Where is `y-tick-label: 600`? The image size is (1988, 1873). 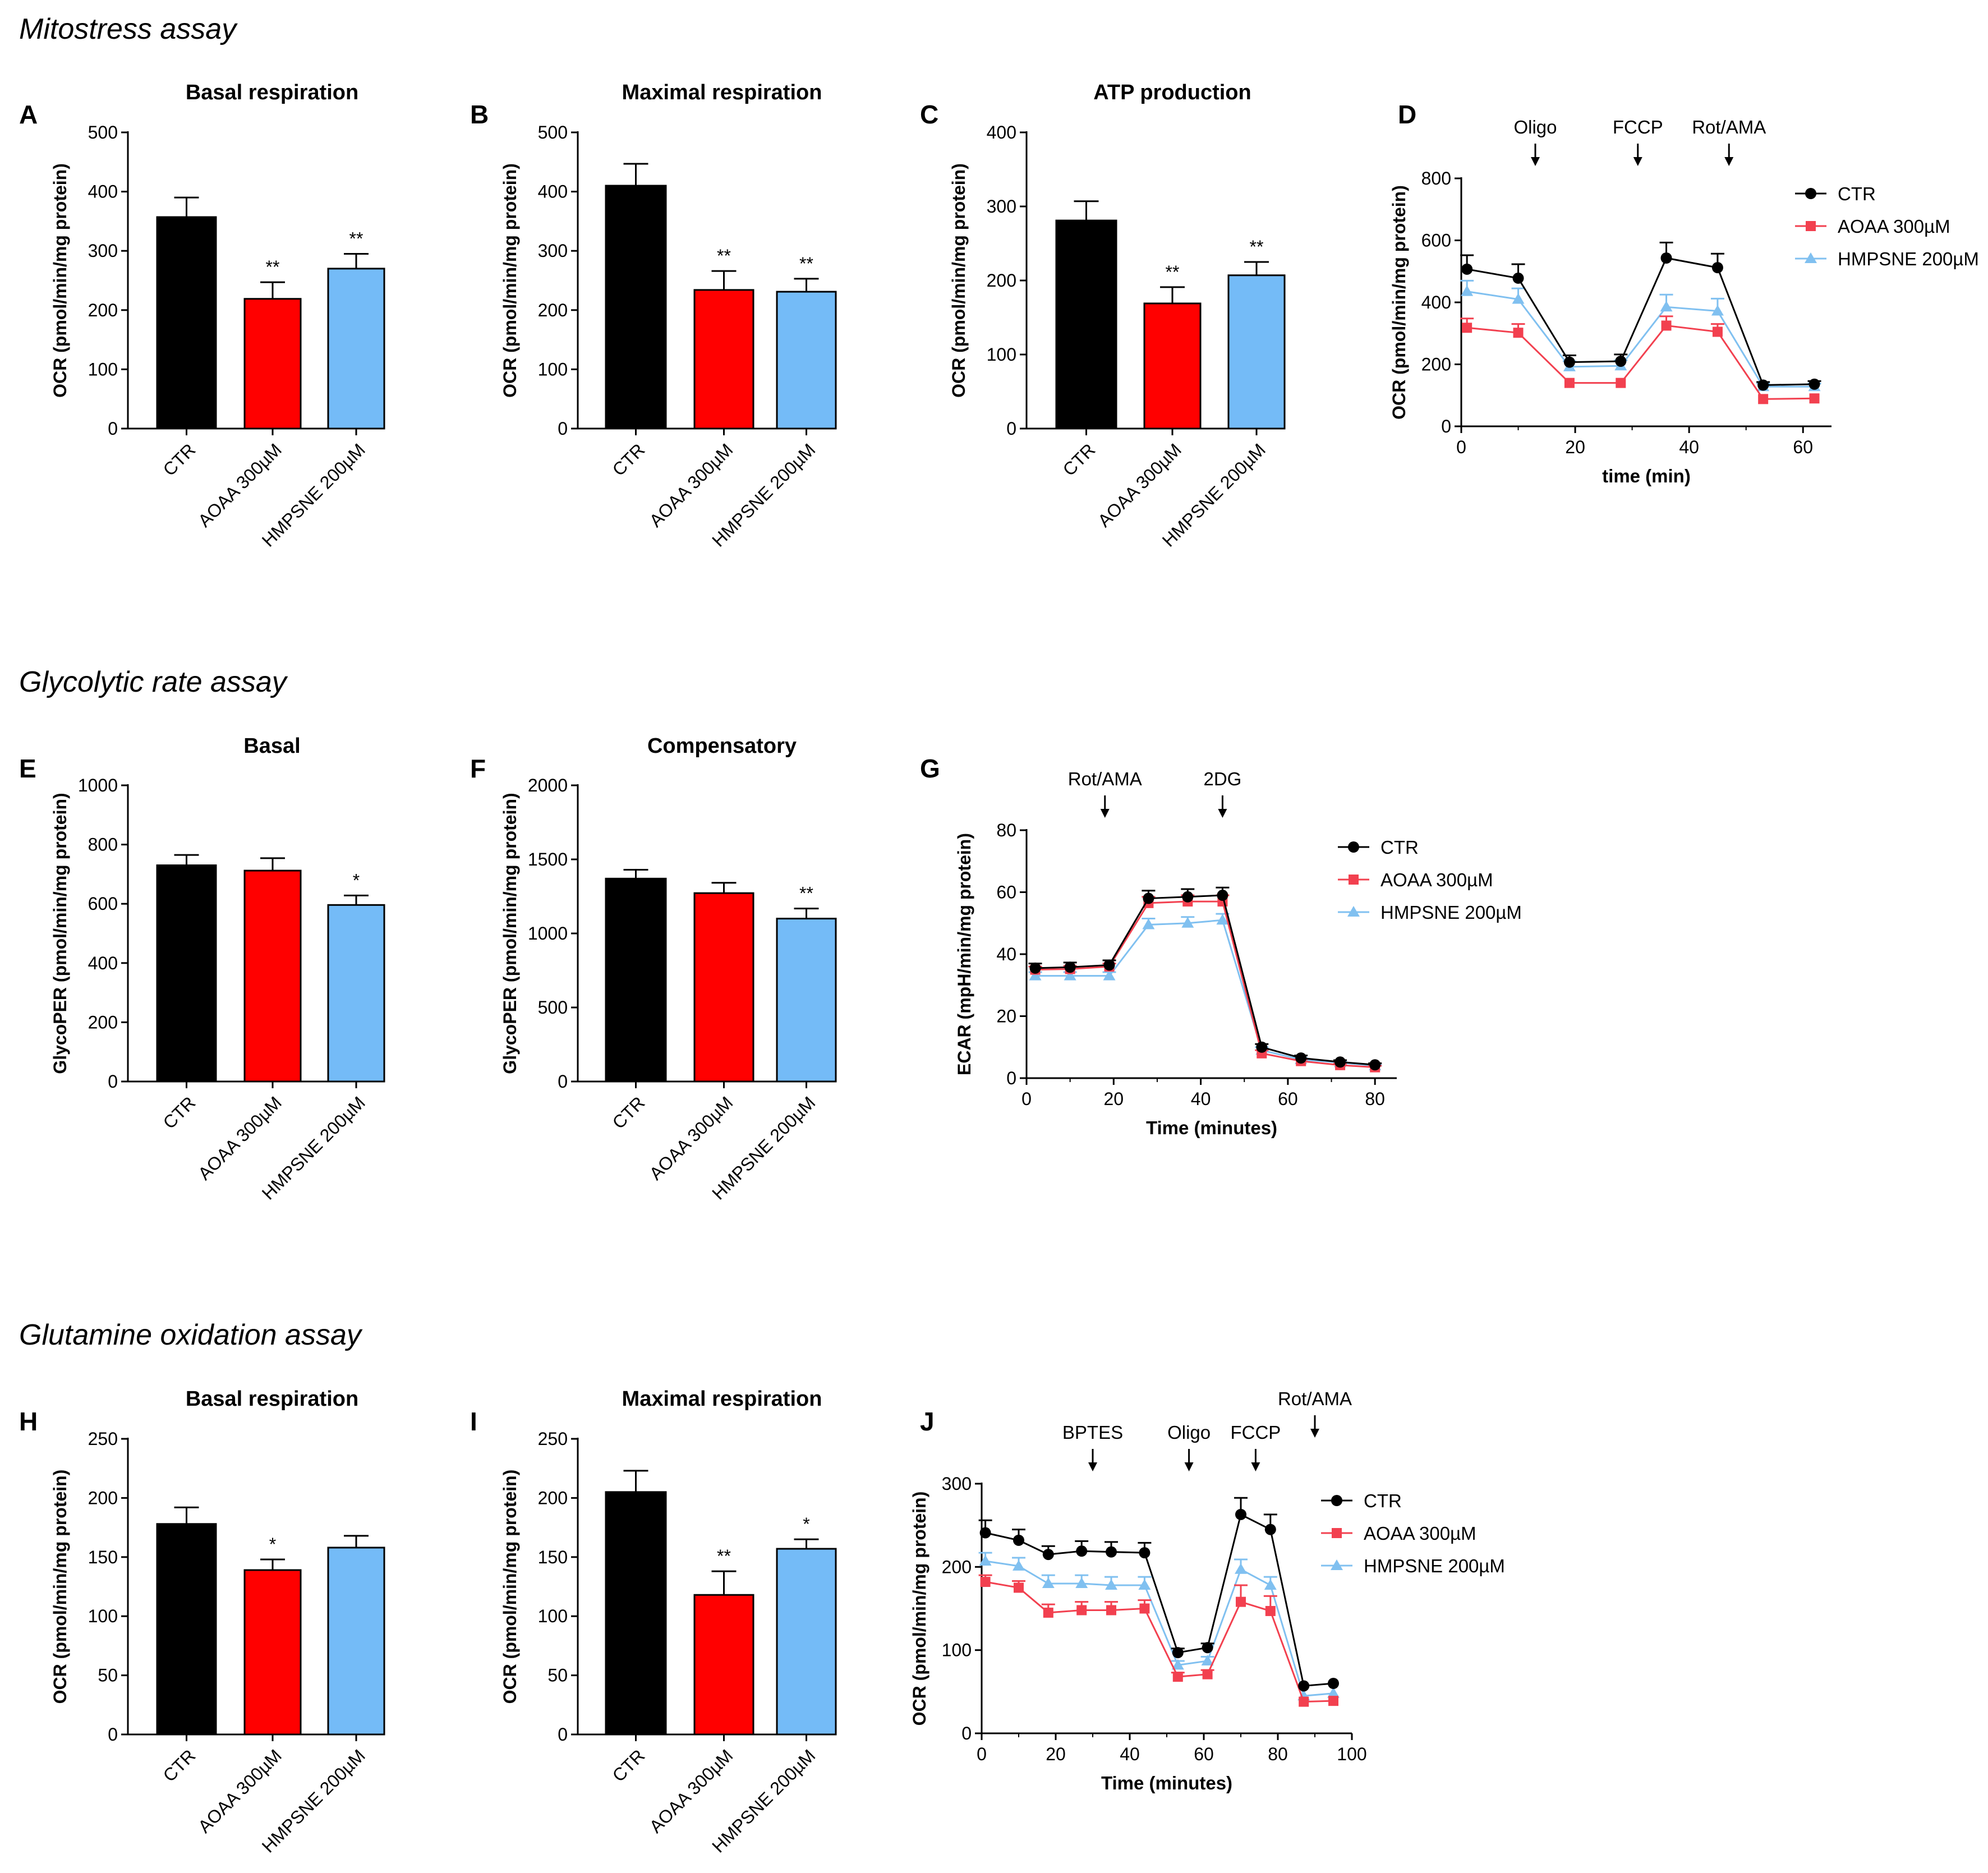 y-tick-label: 600 is located at coordinates (1436, 241).